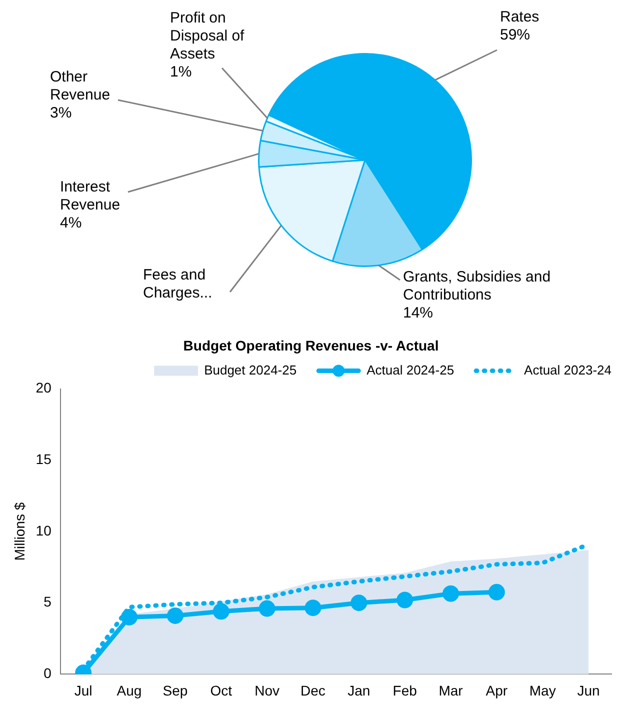  What do you see at coordinates (588, 690) in the screenshot?
I see `x-tick-label: Jun` at bounding box center [588, 690].